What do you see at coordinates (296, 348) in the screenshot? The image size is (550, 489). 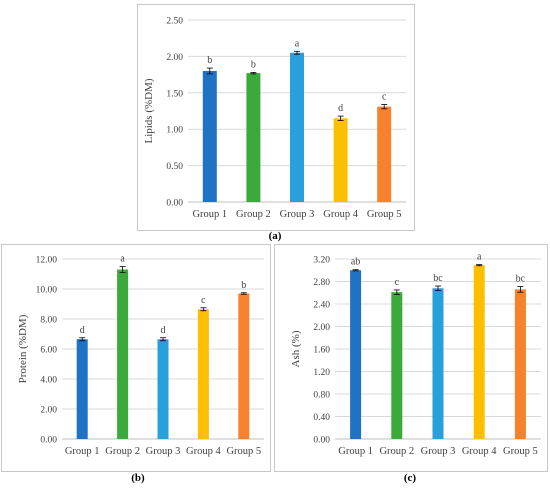 I see `y-axis-label: Ash (%)` at bounding box center [296, 348].